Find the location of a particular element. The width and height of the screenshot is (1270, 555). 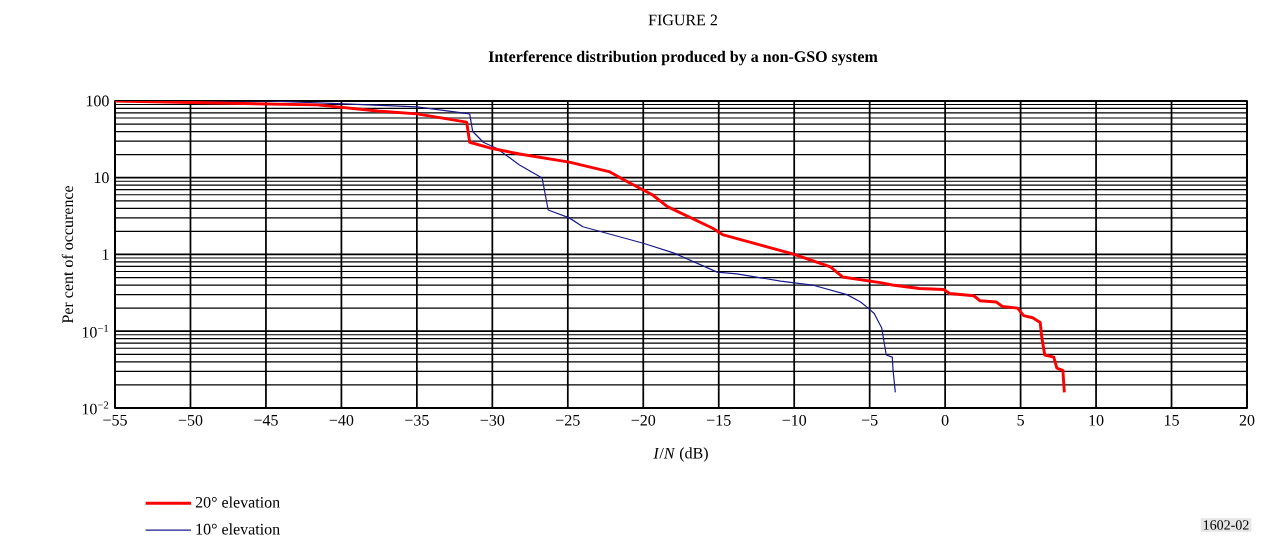

x-tick-label: −35 is located at coordinates (417, 420).